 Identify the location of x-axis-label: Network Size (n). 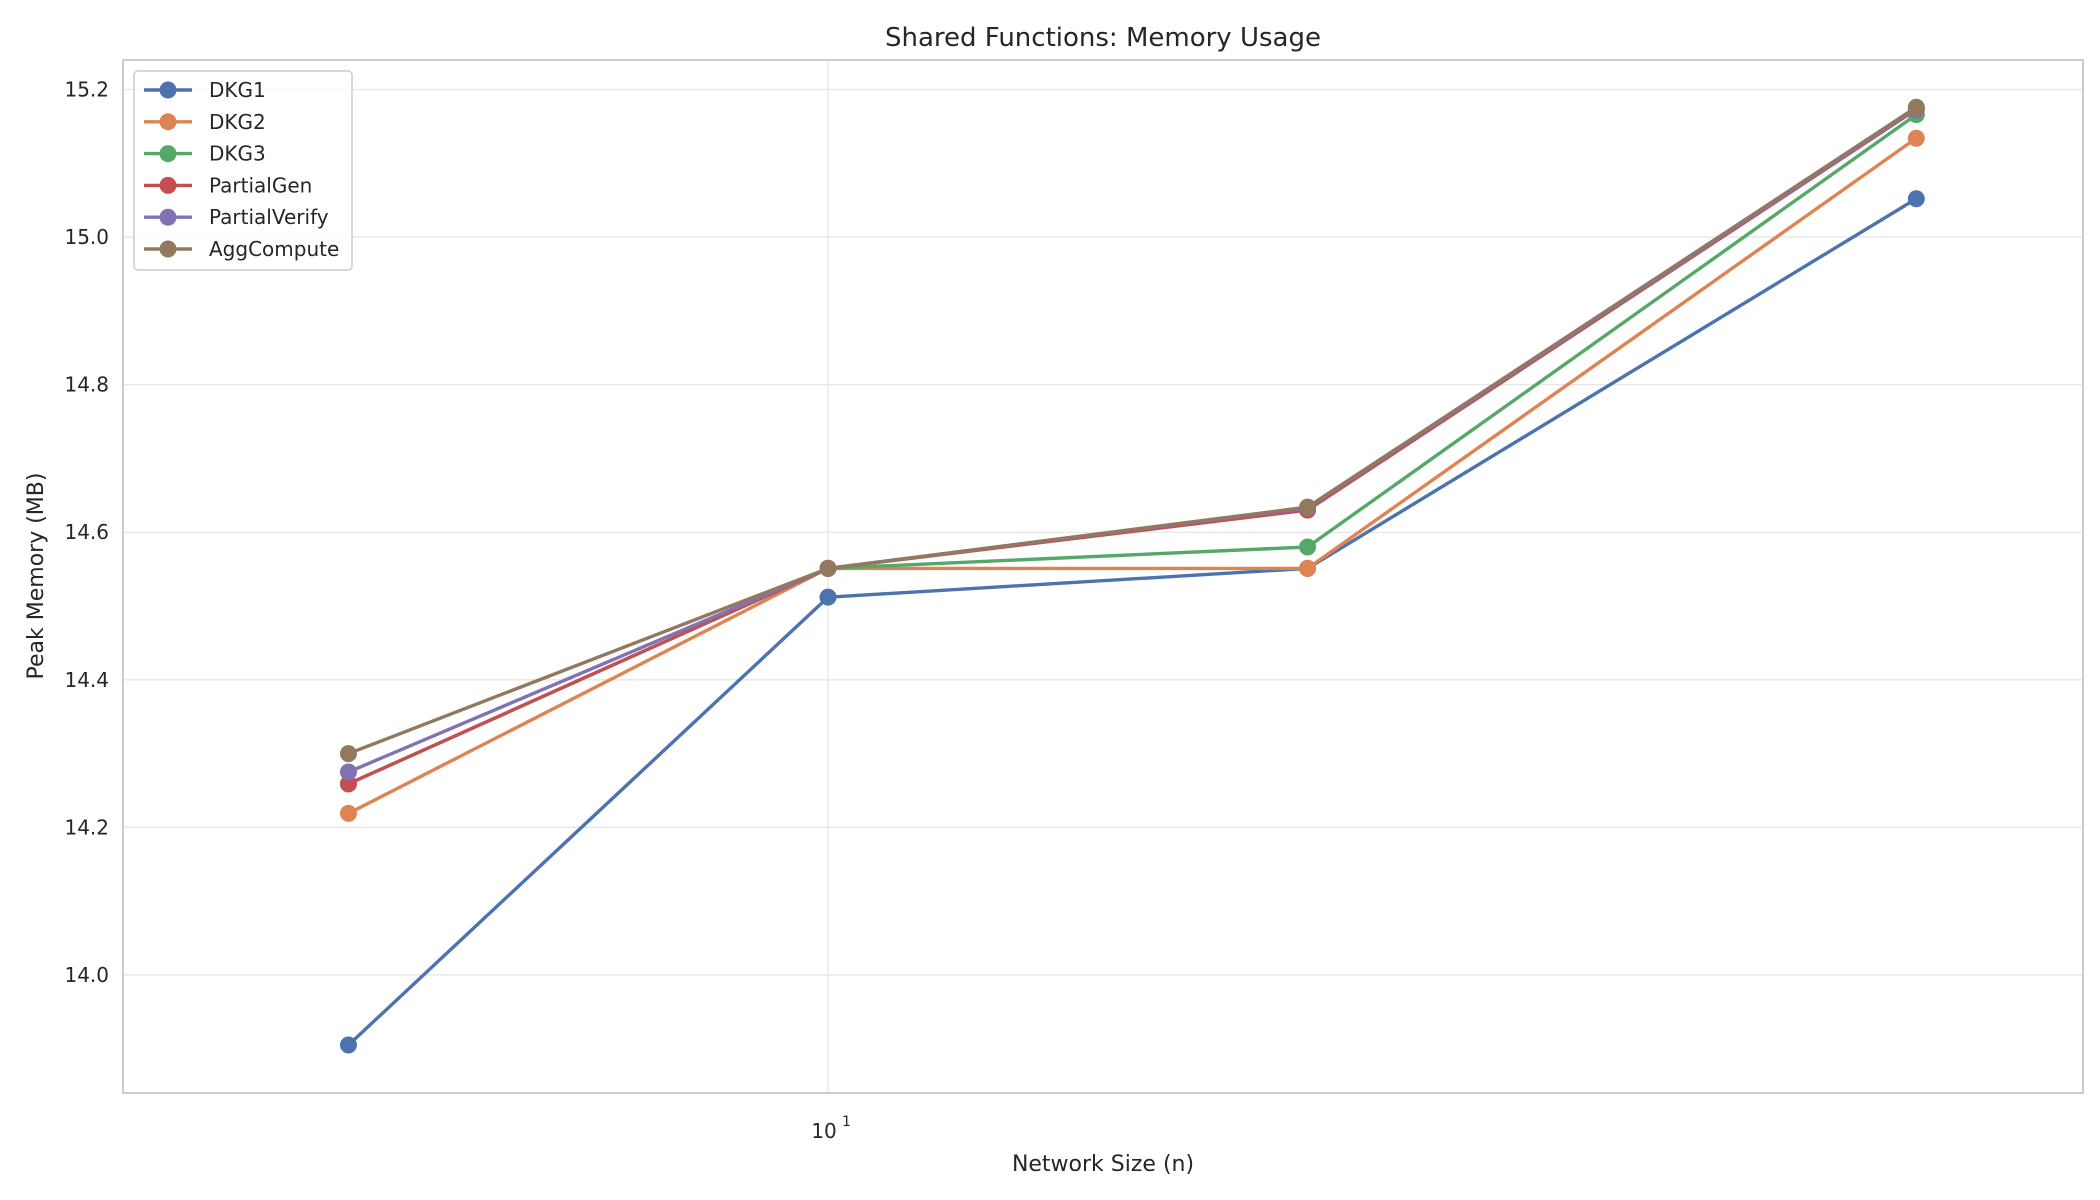
(1103, 1164).